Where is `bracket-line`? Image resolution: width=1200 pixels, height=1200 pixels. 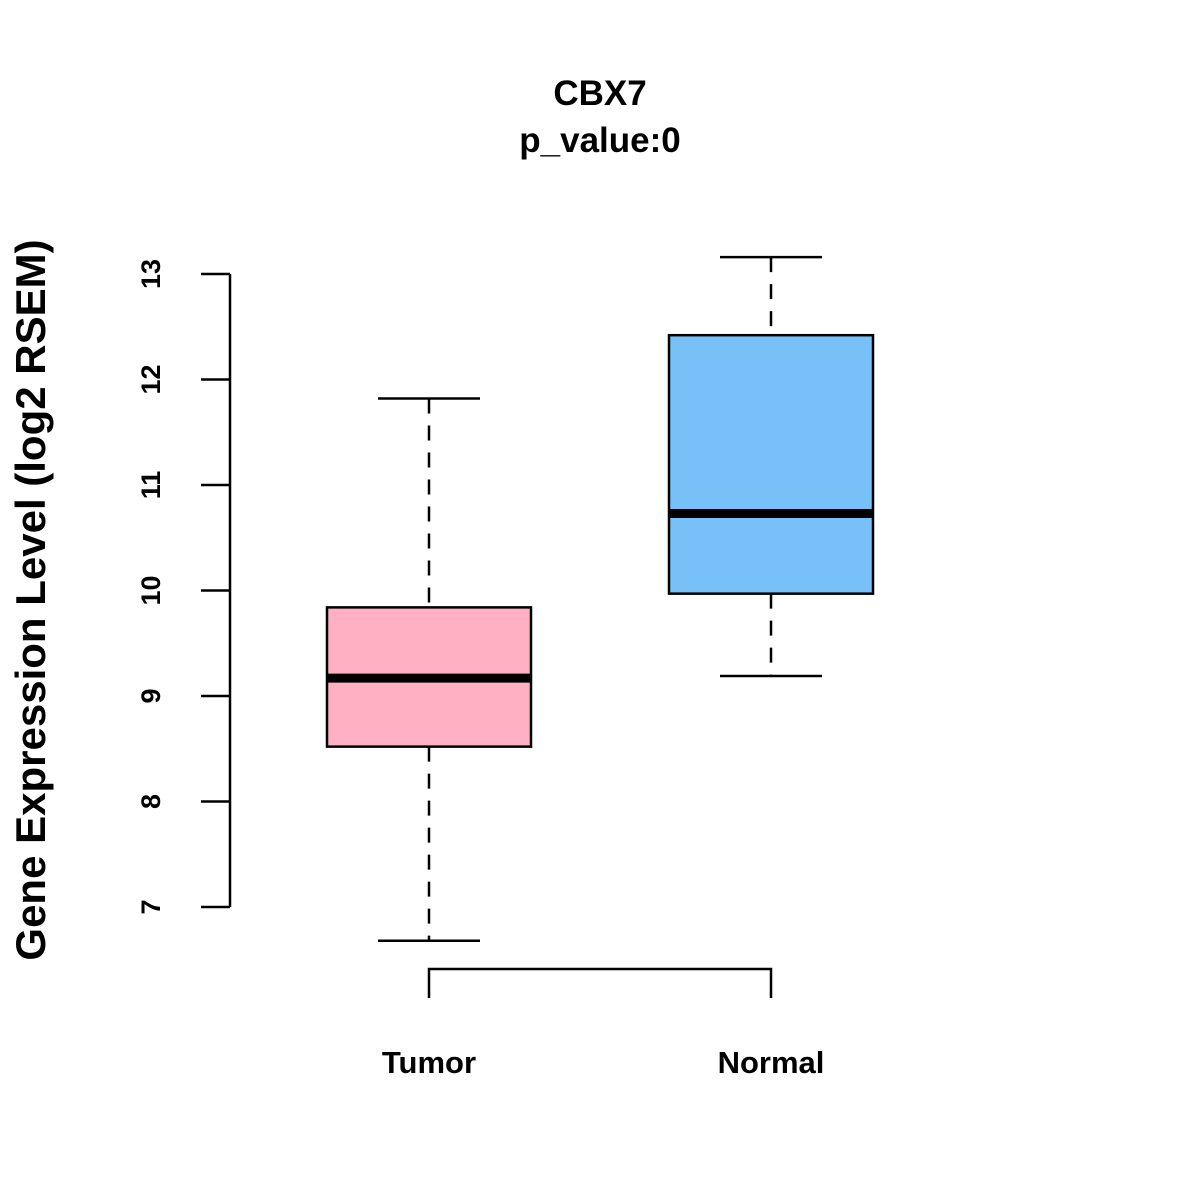 bracket-line is located at coordinates (600, 982).